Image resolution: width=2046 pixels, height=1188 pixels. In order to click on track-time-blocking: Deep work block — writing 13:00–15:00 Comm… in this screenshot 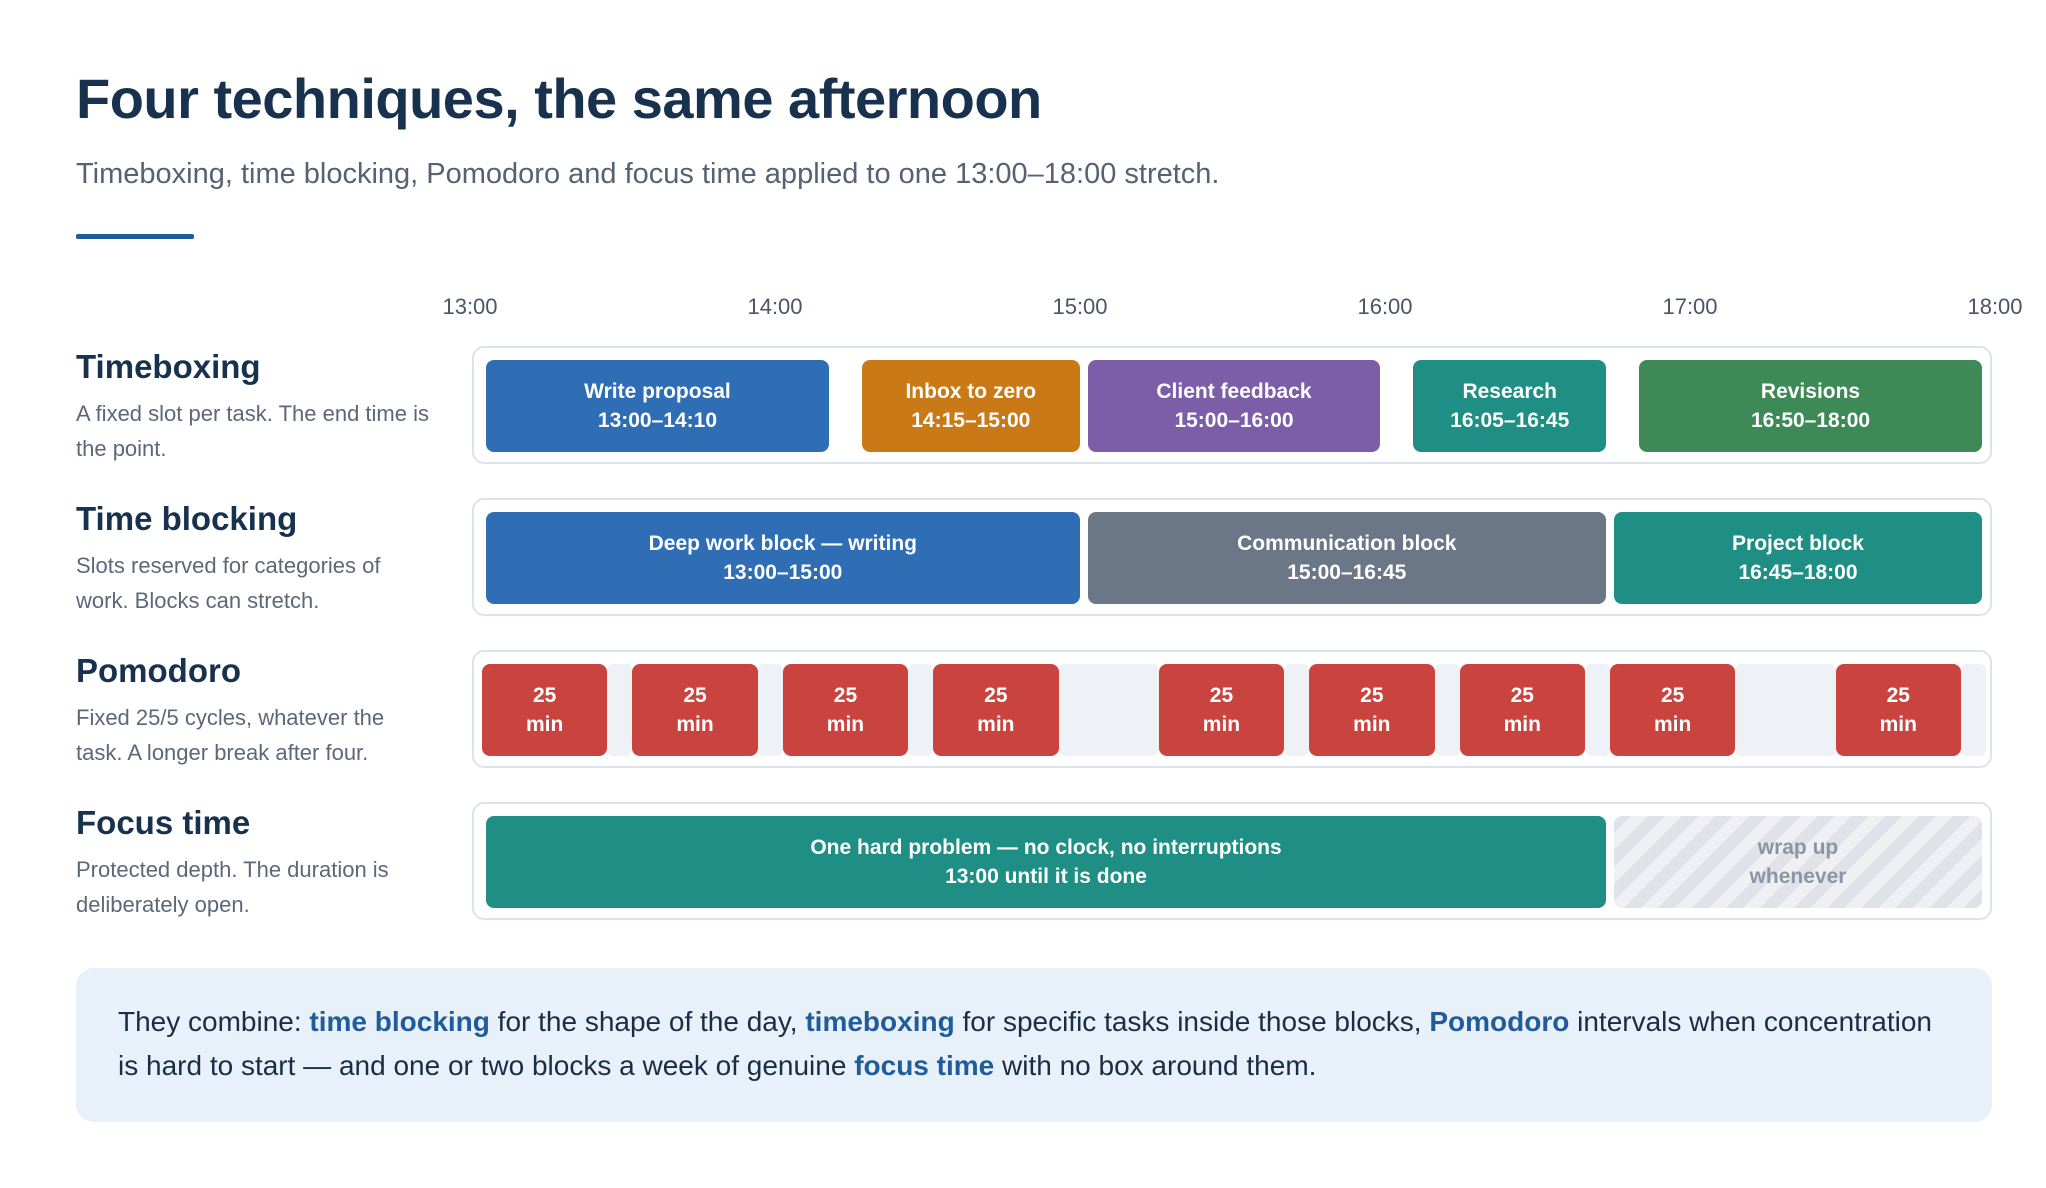, I will do `click(1232, 557)`.